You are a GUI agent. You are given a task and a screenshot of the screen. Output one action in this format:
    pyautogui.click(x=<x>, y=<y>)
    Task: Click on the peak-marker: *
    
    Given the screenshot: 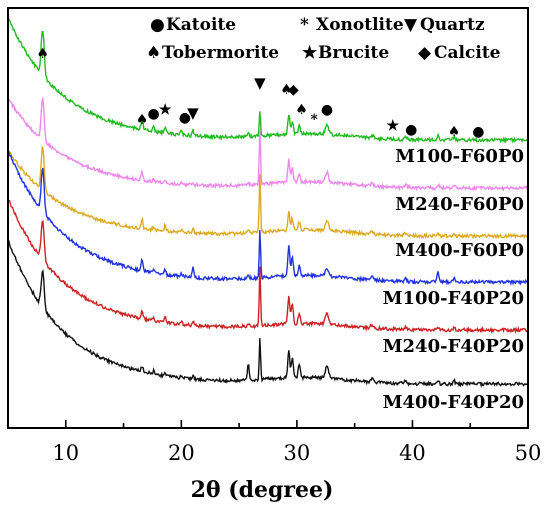 What is the action you would take?
    pyautogui.click(x=315, y=120)
    